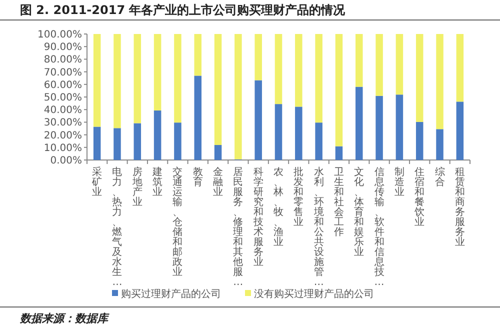 The height and width of the screenshot is (331, 500). What do you see at coordinates (171, 294) in the screenshot?
I see `legend-label: 购买过理财产品的公司` at bounding box center [171, 294].